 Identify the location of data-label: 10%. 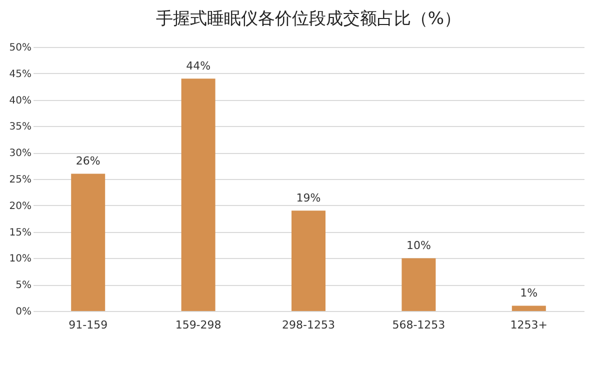
(418, 245).